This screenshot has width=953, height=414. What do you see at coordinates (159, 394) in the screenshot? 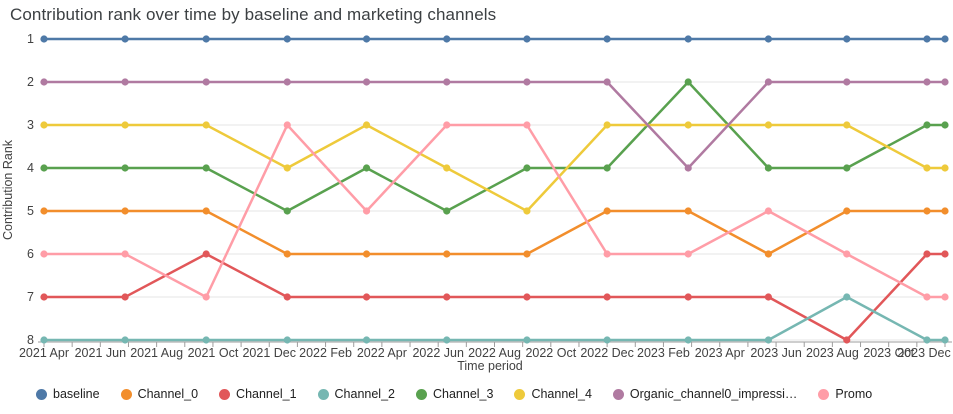
I see `legend-item-Channel_0: Channel_0` at bounding box center [159, 394].